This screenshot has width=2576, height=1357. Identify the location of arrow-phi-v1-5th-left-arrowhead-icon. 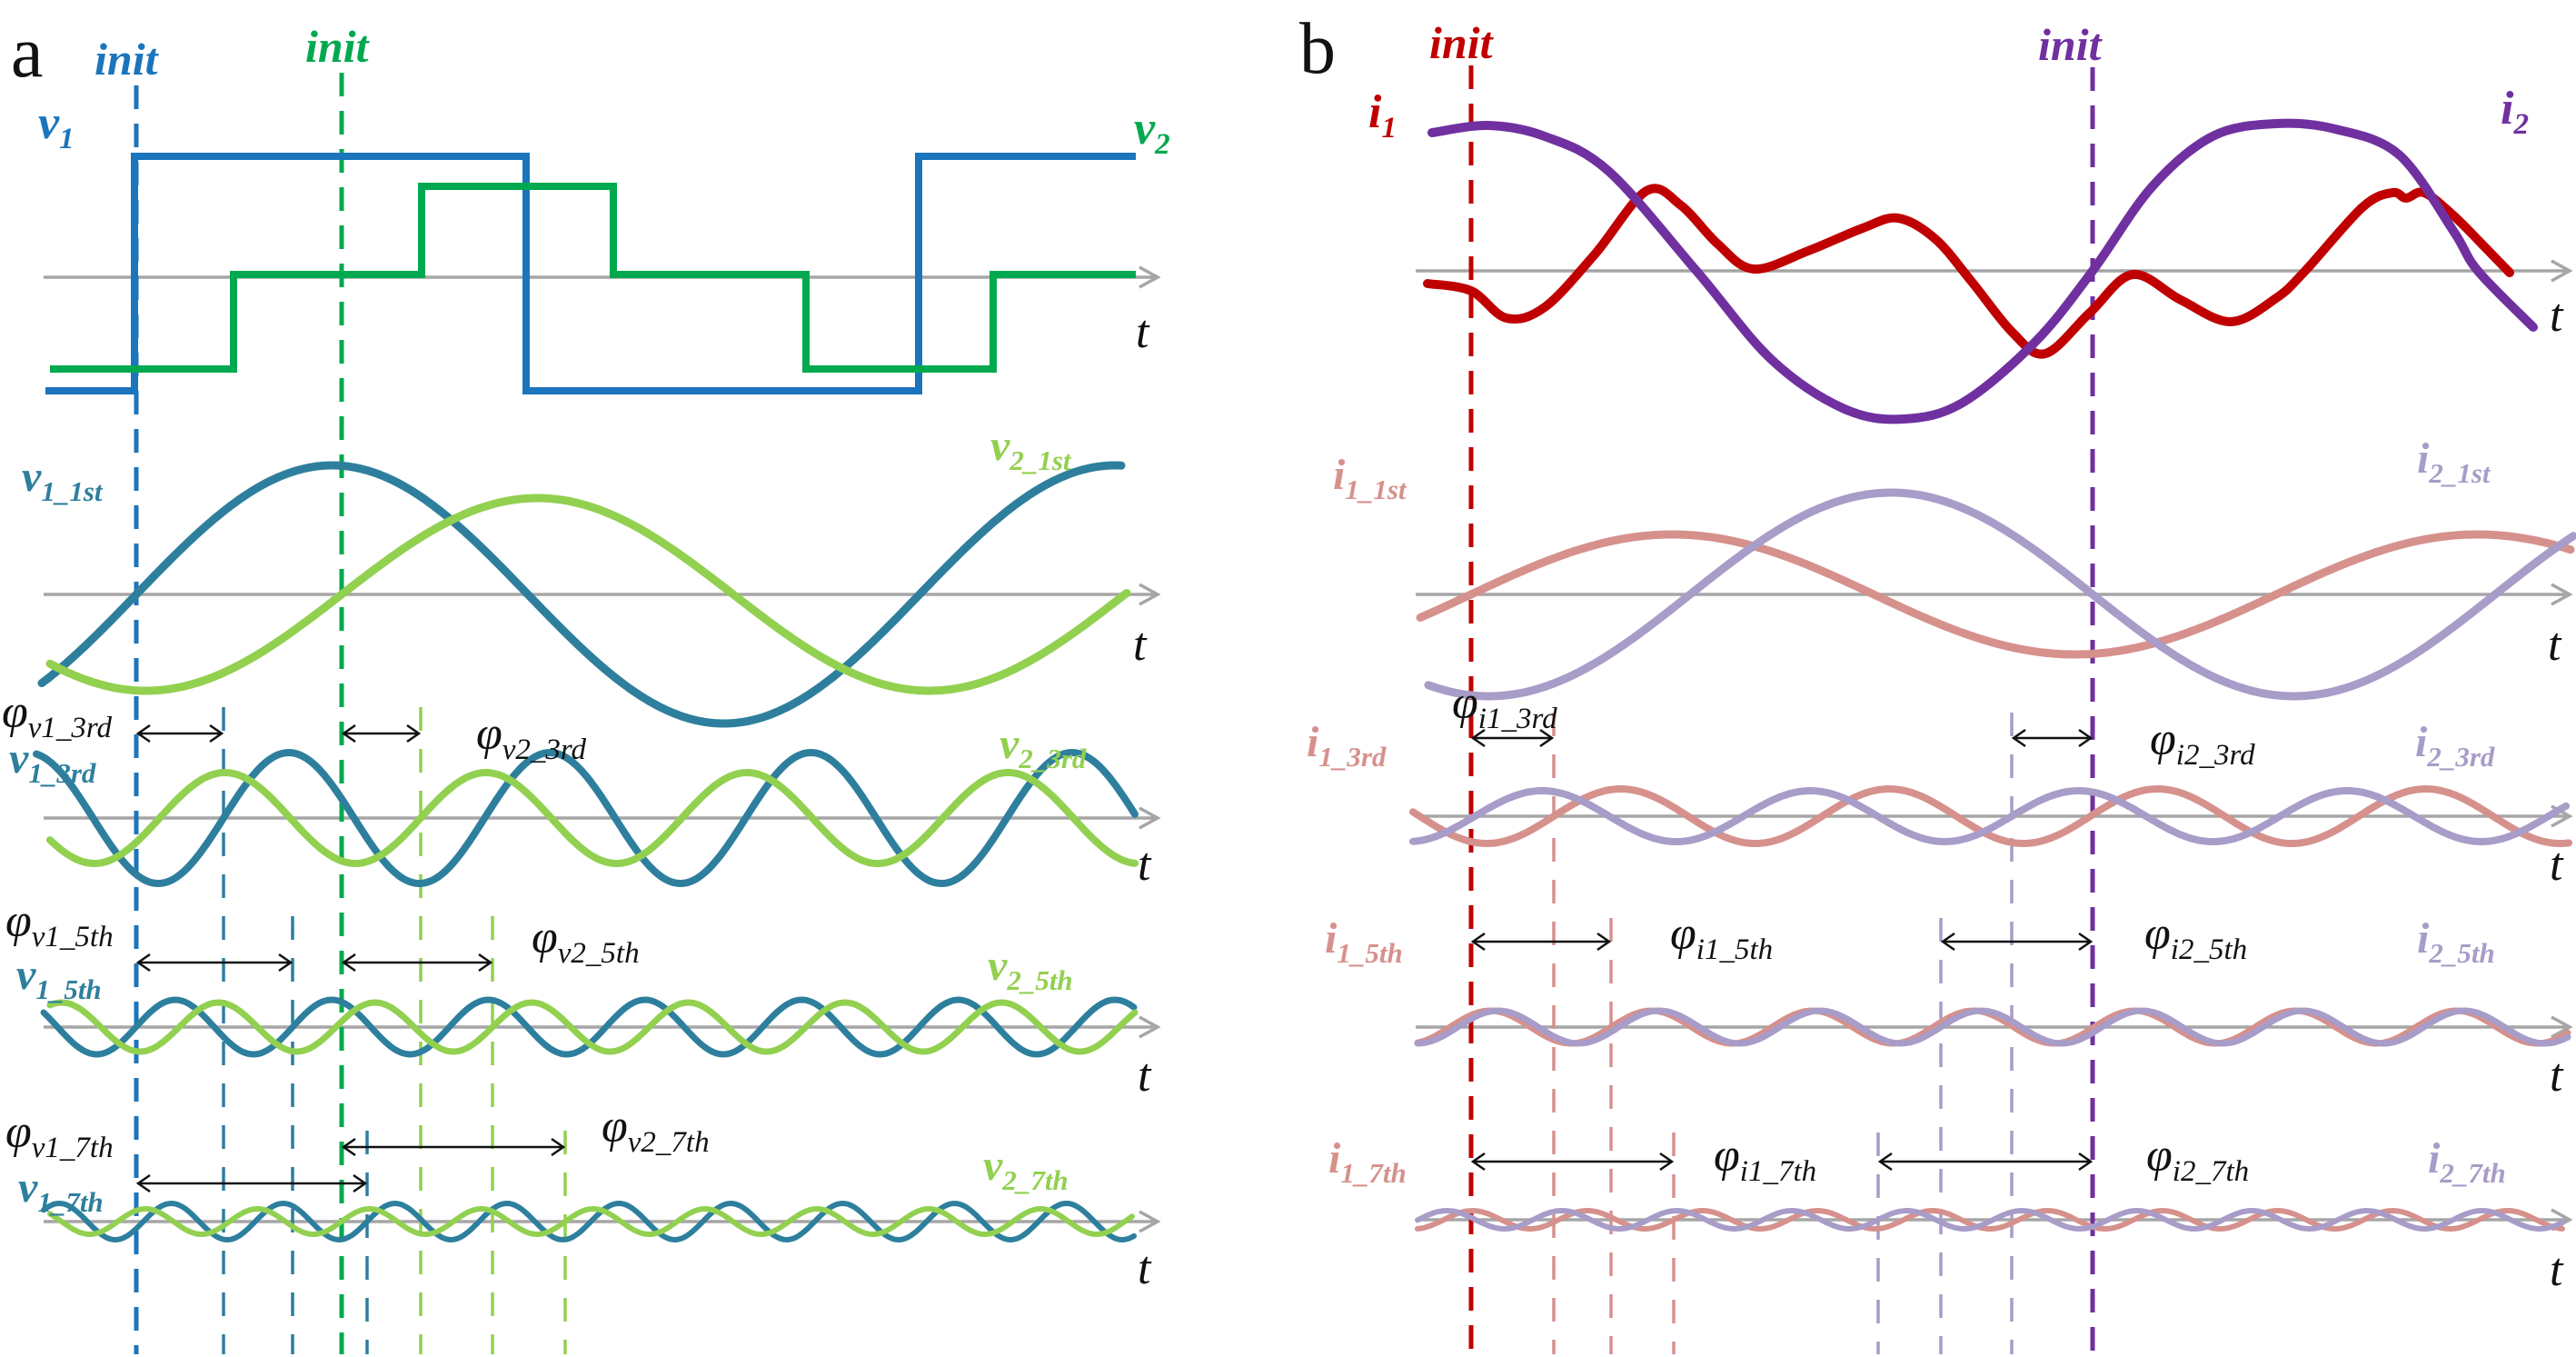
(143, 963).